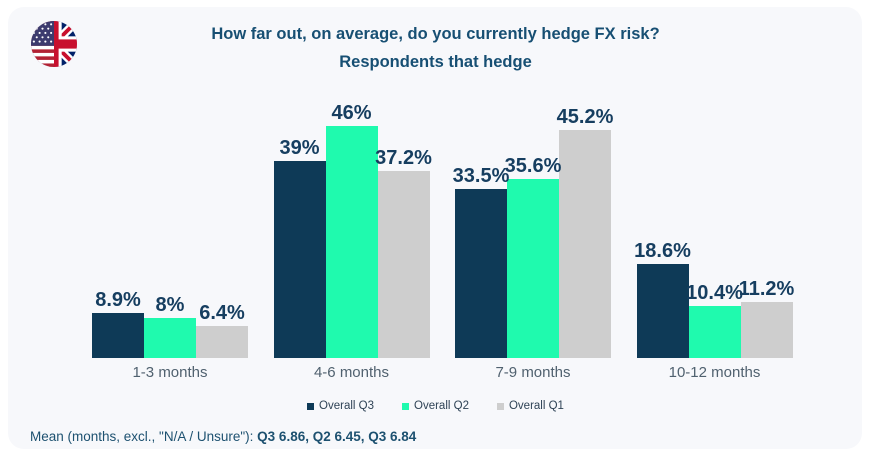  I want to click on category-label: 4-6 months, so click(351, 372).